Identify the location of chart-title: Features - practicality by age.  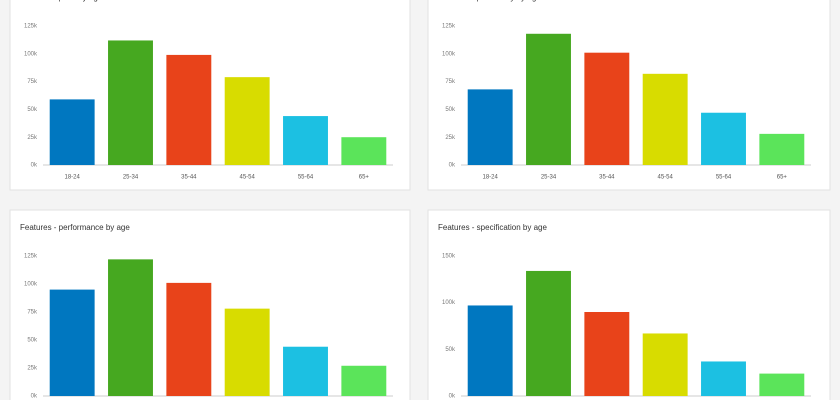
(489, 1).